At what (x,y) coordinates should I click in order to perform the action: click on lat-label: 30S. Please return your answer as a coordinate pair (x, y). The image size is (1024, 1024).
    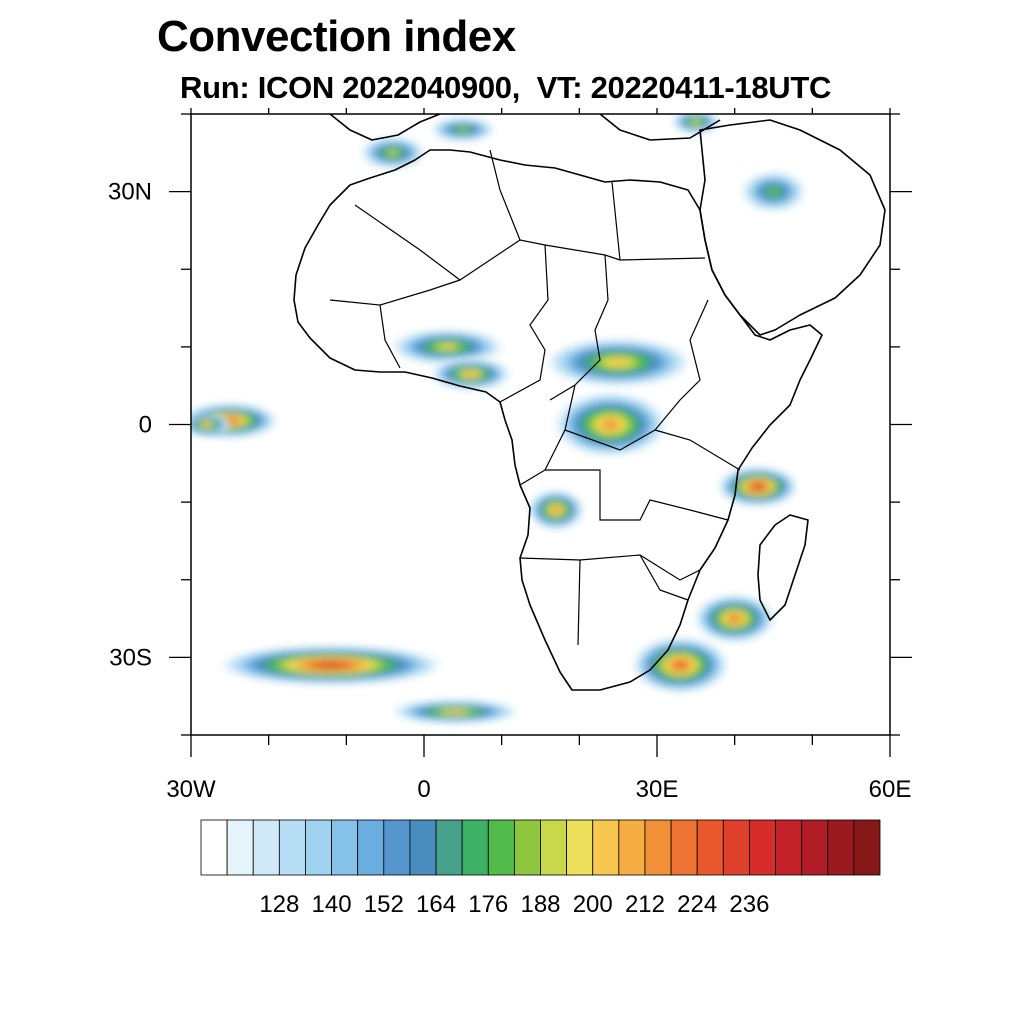
    Looking at the image, I should click on (130, 657).